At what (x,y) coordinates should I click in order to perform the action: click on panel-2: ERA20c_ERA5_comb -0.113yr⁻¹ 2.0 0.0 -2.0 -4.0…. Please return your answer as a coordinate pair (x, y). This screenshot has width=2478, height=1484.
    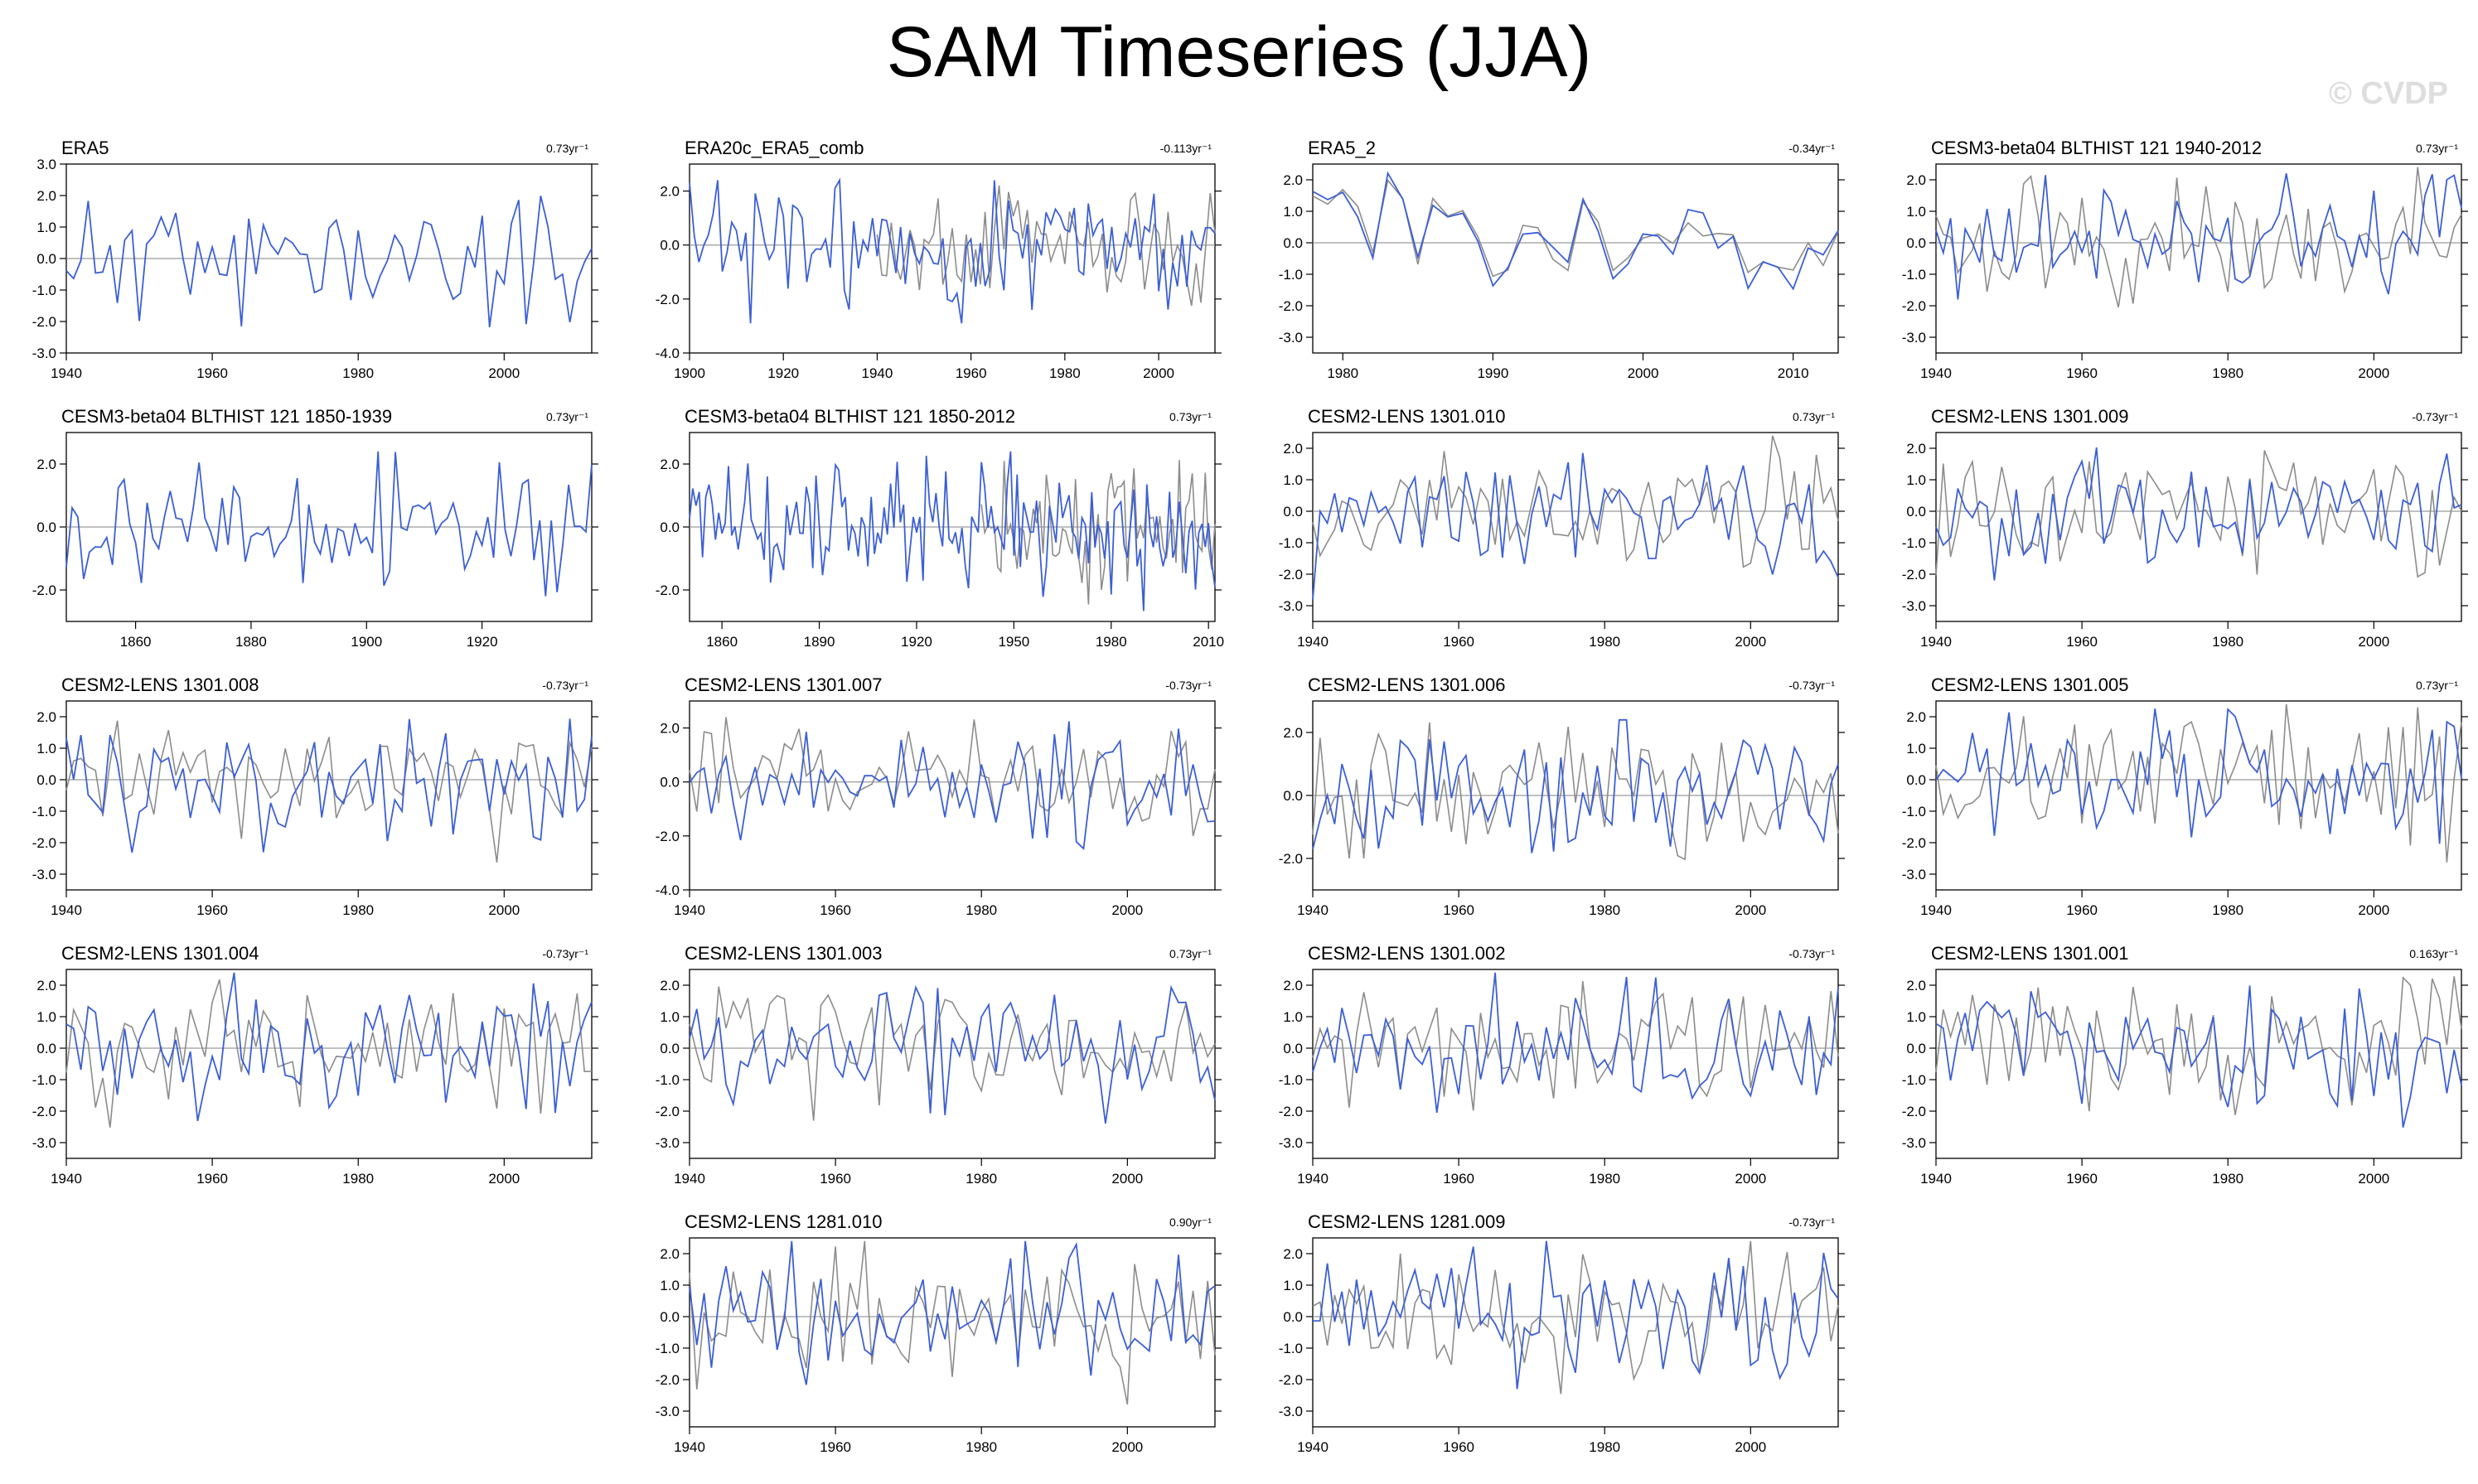
    Looking at the image, I should click on (939, 259).